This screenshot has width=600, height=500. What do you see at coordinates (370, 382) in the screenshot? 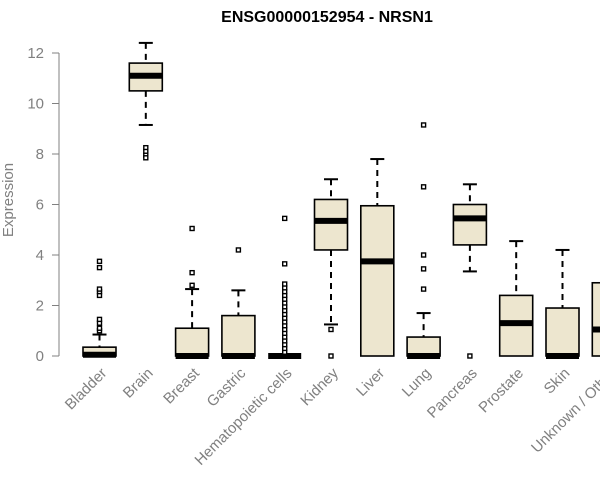
I see `x-tick-label: Liver` at bounding box center [370, 382].